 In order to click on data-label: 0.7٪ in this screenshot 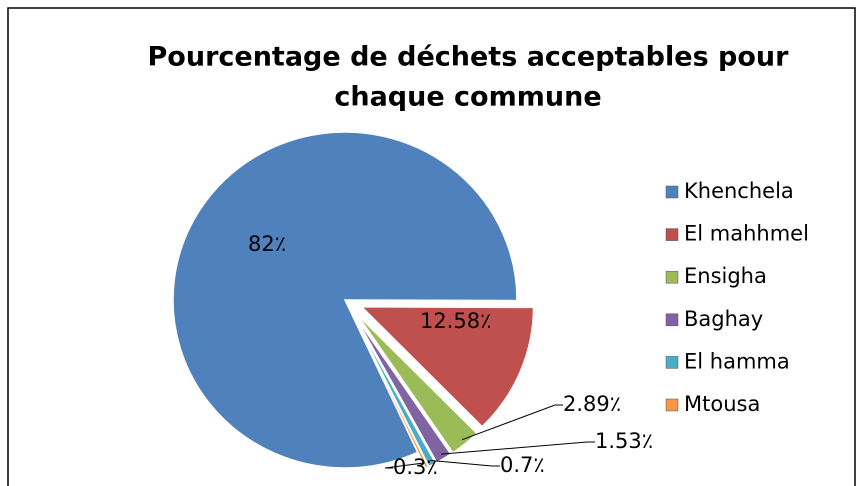, I will do `click(522, 465)`.